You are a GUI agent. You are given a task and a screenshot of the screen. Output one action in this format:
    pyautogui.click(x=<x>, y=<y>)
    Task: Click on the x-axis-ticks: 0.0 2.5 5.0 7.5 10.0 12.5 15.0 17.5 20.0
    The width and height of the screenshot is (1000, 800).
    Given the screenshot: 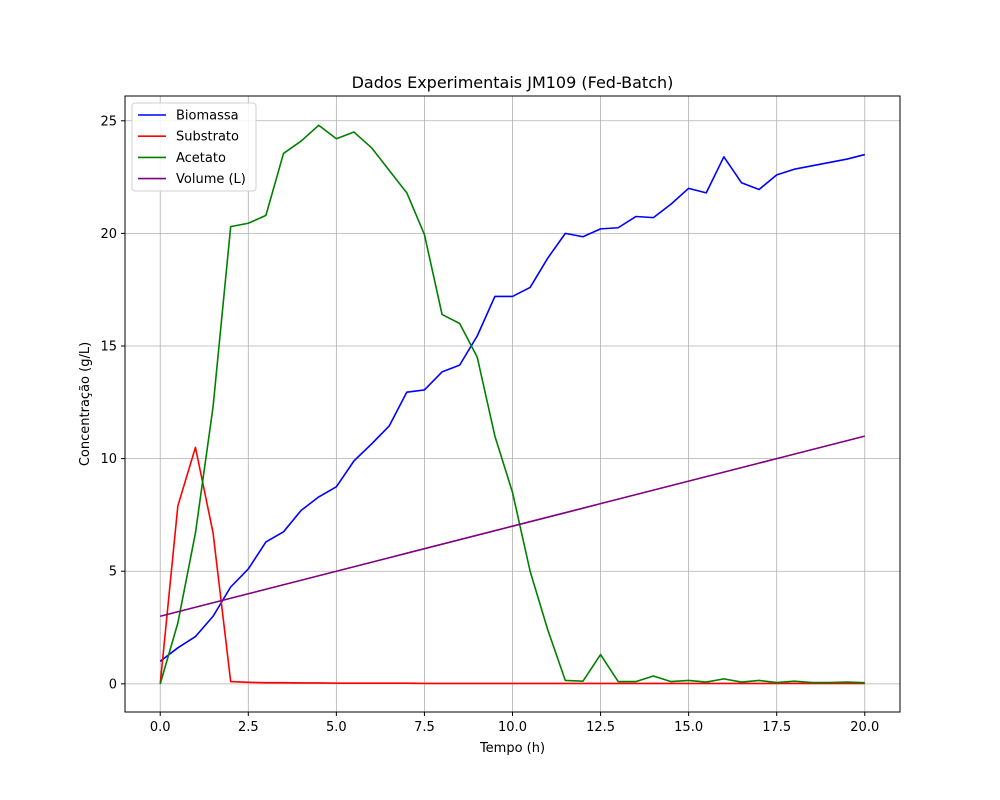 What is the action you would take?
    pyautogui.click(x=514, y=723)
    